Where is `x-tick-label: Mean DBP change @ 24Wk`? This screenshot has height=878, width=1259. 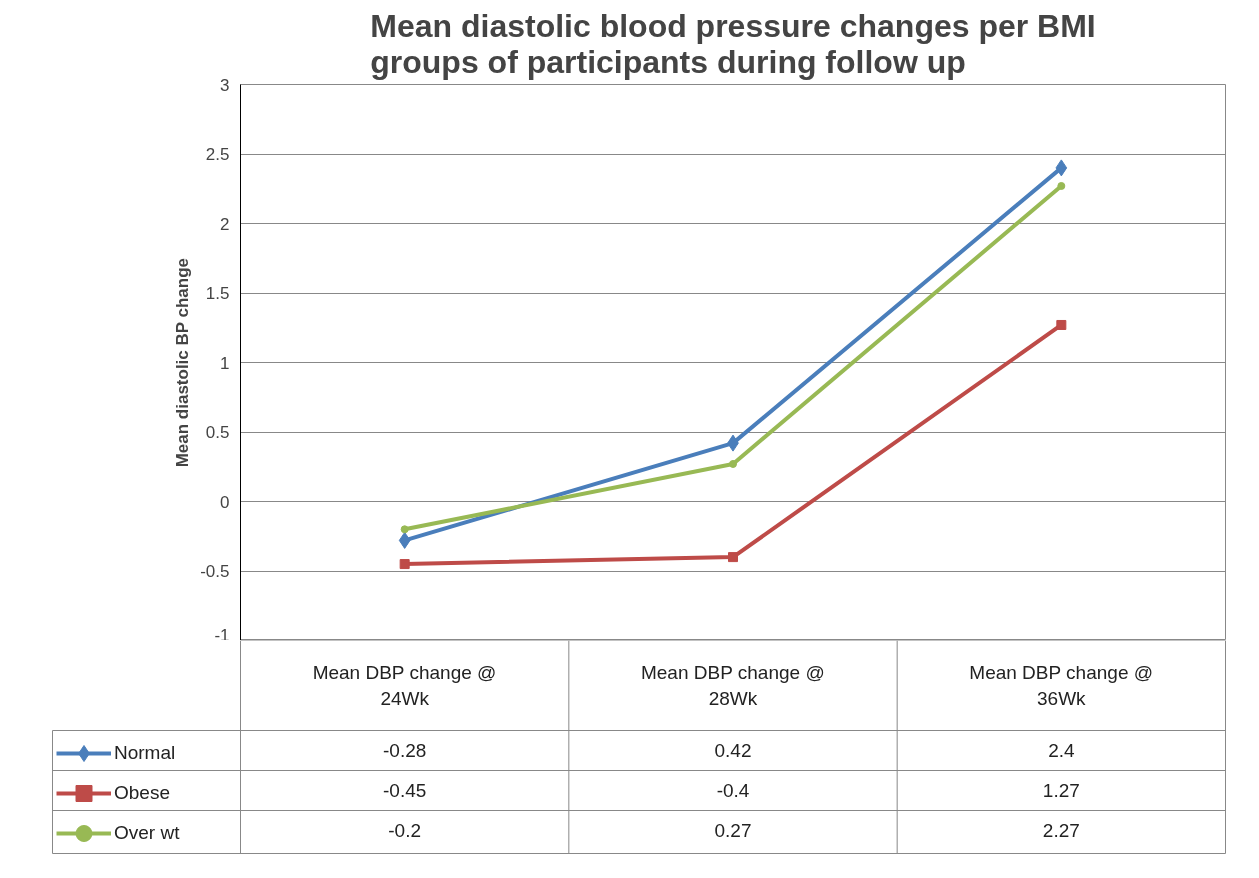 x-tick-label: Mean DBP change @ 24Wk is located at coordinates (404, 685).